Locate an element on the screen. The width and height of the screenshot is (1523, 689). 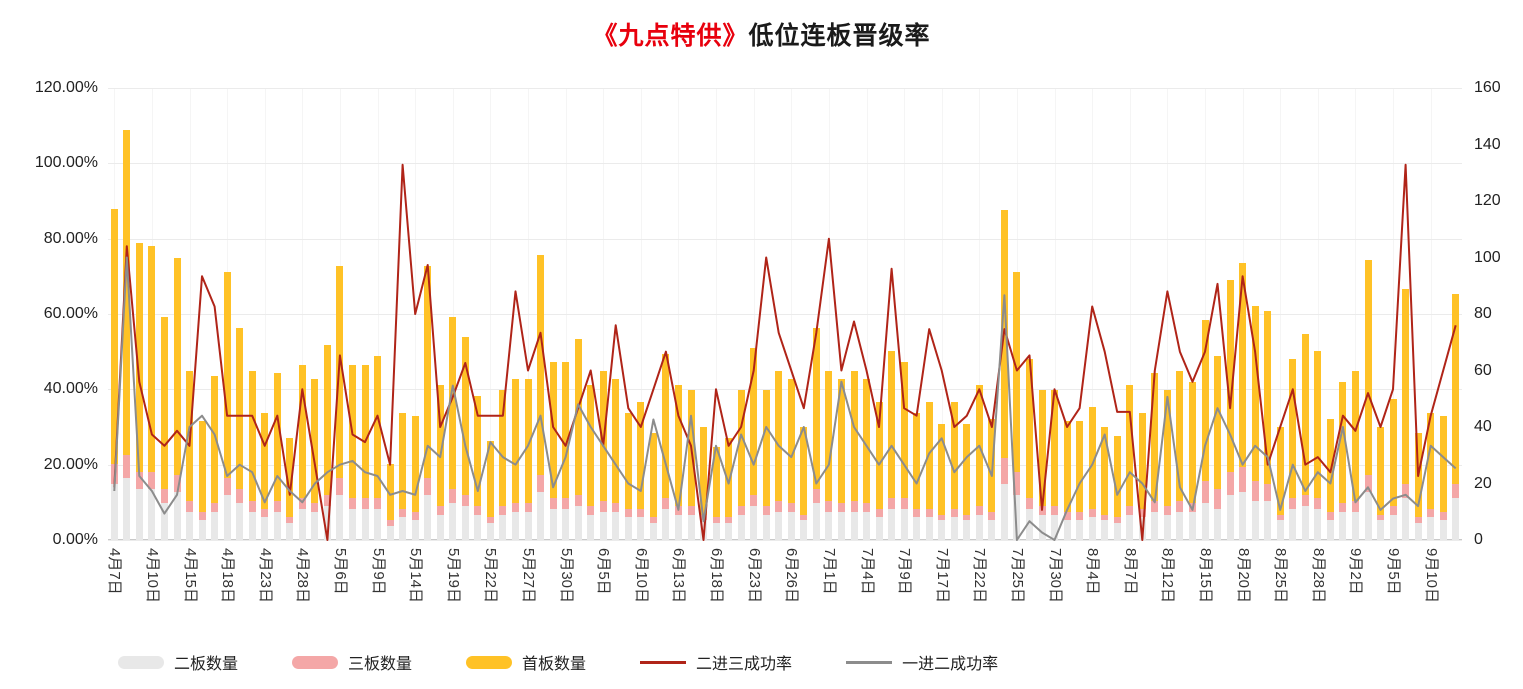
x-axis-label: 6月10日 is located at coordinates (641, 576).